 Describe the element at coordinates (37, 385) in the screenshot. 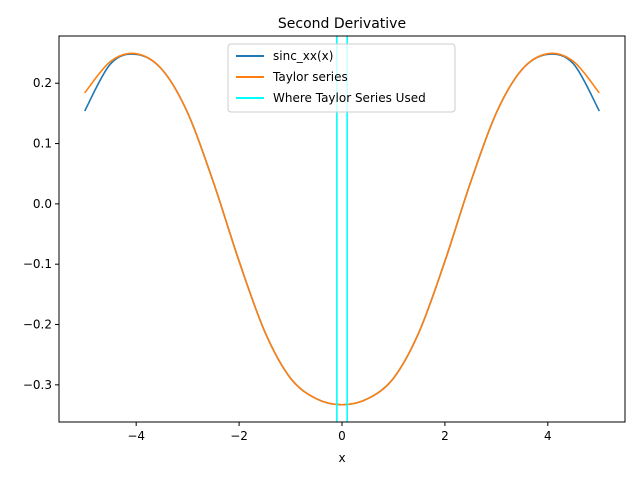

I see `y-tick-label: −0.3` at that location.